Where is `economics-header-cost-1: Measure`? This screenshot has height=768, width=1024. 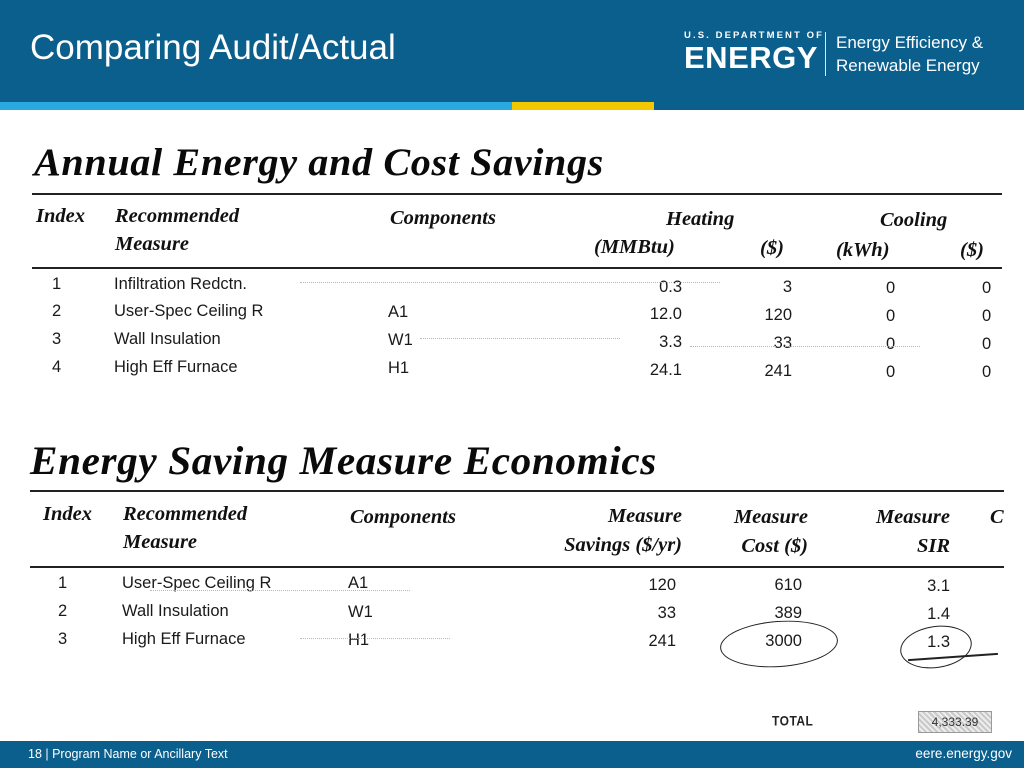
economics-header-cost-1: Measure is located at coordinates (770, 517).